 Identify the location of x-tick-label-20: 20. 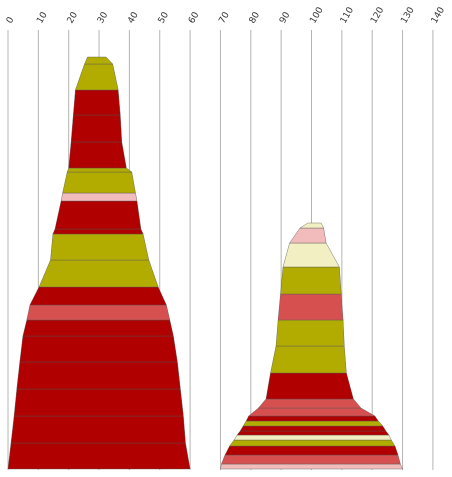
(73, 17).